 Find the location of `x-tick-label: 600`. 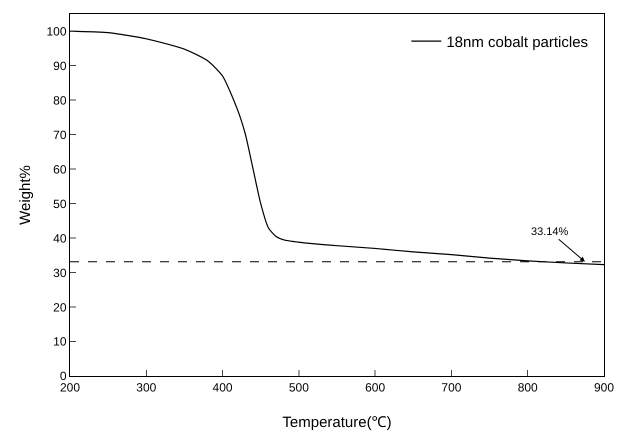

x-tick-label: 600 is located at coordinates (375, 387).